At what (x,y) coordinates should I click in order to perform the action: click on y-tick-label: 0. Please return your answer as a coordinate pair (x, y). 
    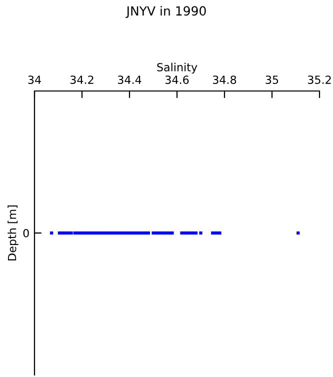
    Looking at the image, I should click on (26, 233).